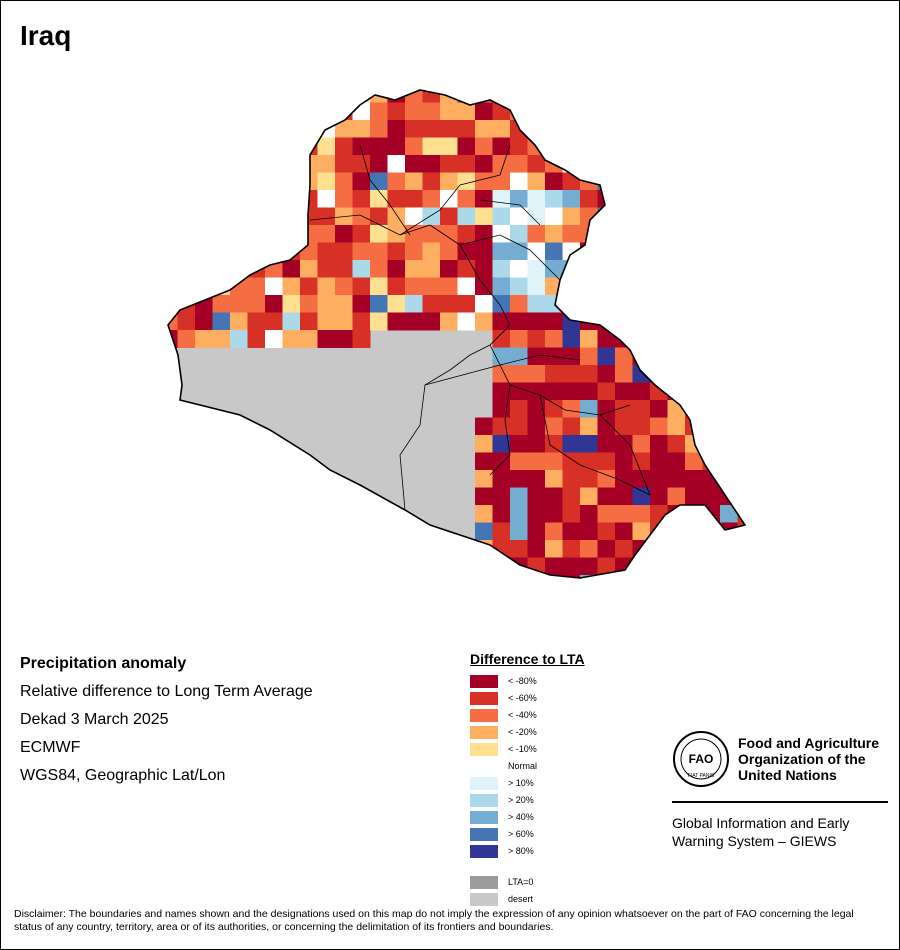 This screenshot has width=900, height=950. Describe the element at coordinates (521, 851) in the screenshot. I see `legend-label: > 80%` at that location.